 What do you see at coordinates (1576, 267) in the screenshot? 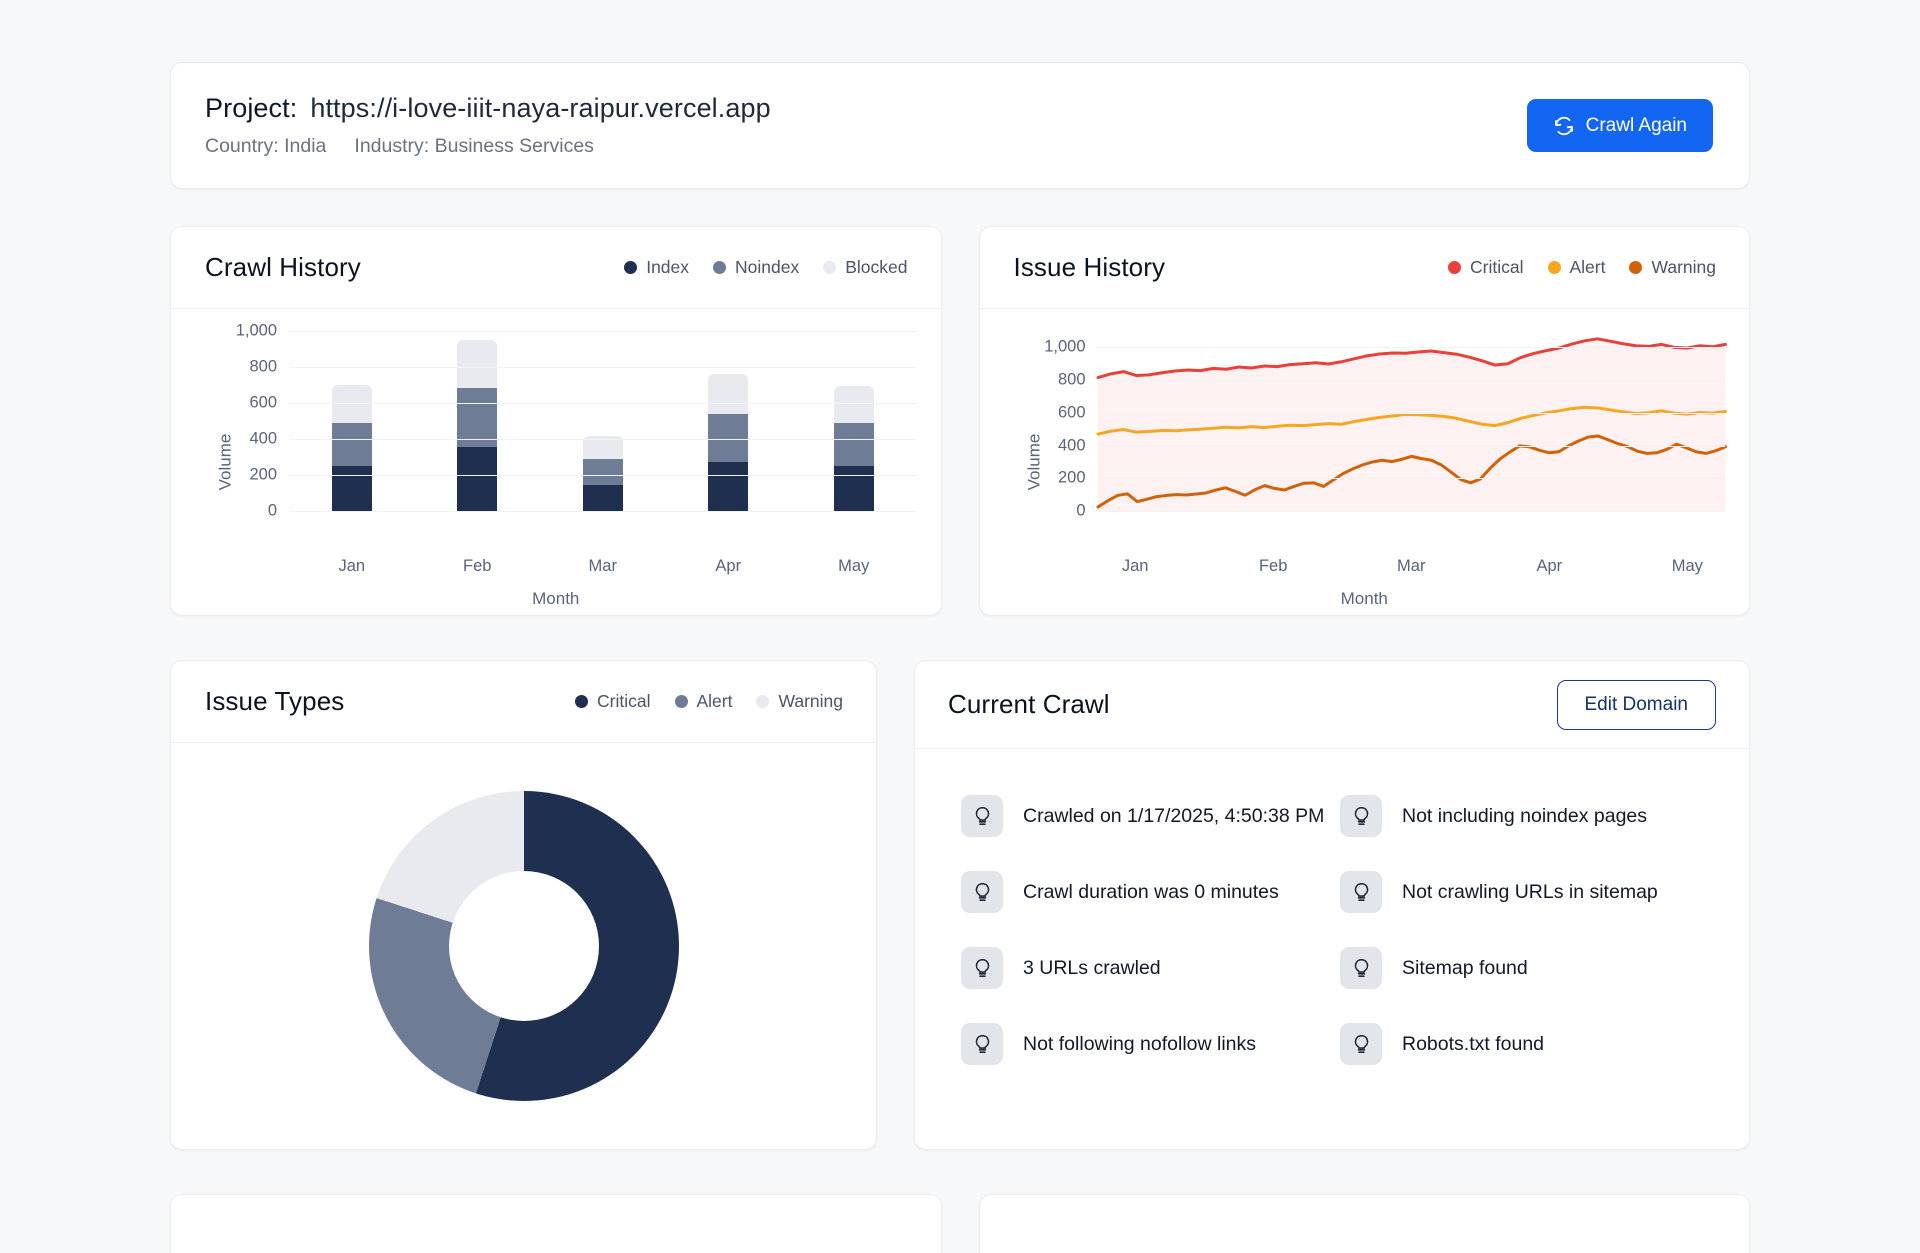
I see `legend-item-alert: Alert` at bounding box center [1576, 267].